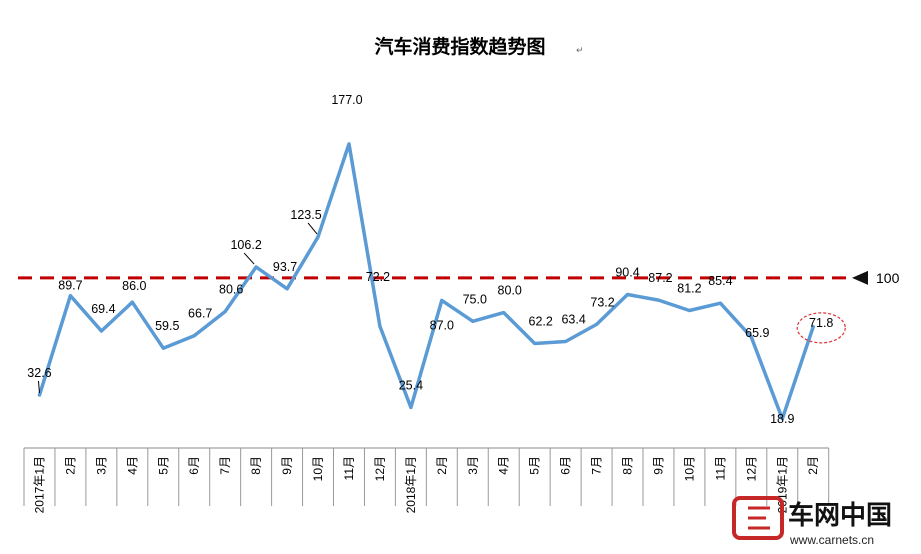  What do you see at coordinates (510, 291) in the screenshot?
I see `data-label: 80.0` at bounding box center [510, 291].